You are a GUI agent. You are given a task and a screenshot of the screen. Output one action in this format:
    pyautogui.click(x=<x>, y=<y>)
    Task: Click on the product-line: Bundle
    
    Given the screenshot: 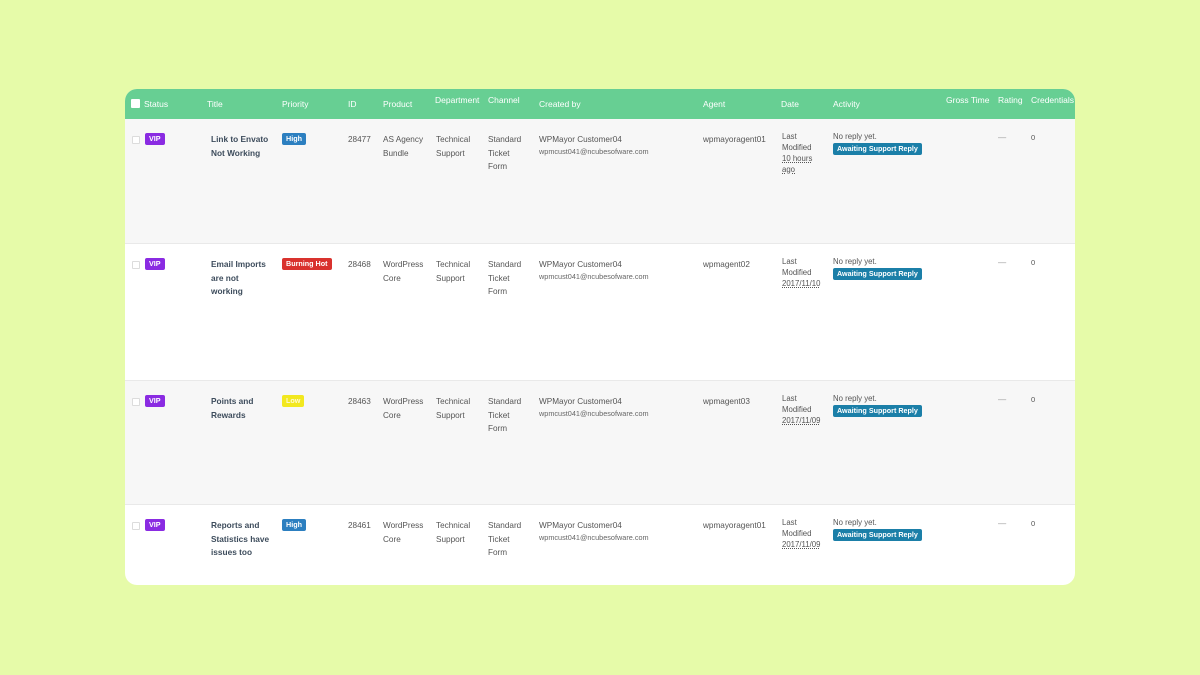 What is the action you would take?
    pyautogui.click(x=396, y=153)
    